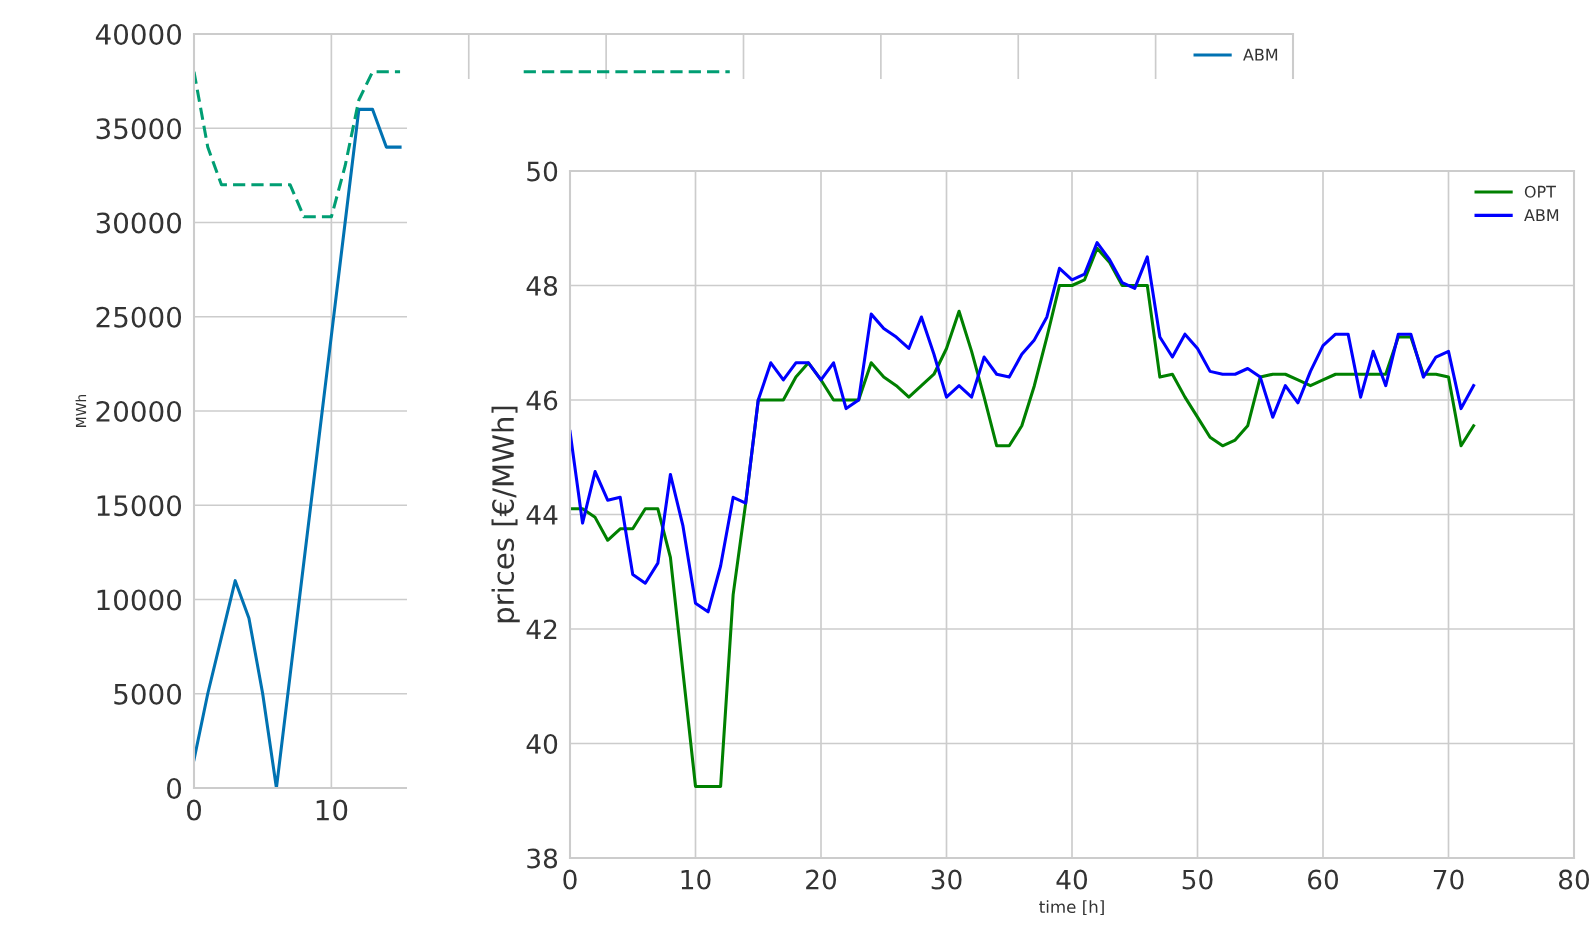 Image resolution: width=1596 pixels, height=947 pixels. I want to click on x-tick-label: 80, so click(1574, 879).